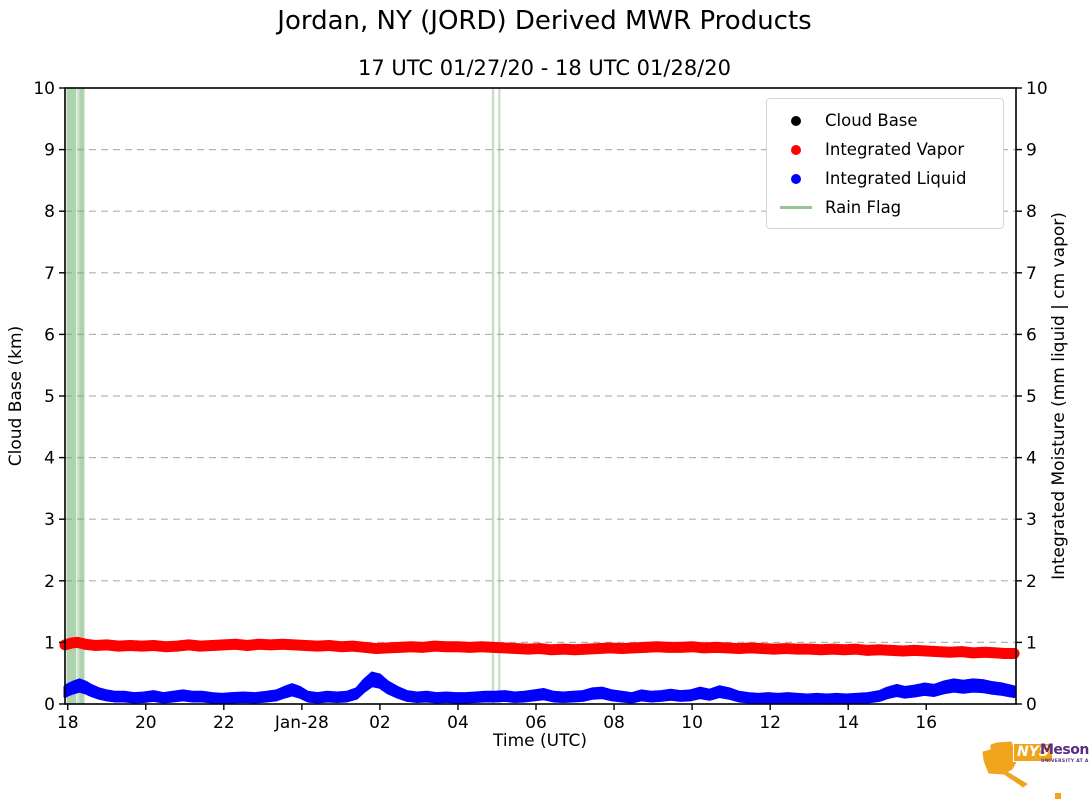  I want to click on y-tick-label-right-6: 6, so click(1031, 335).